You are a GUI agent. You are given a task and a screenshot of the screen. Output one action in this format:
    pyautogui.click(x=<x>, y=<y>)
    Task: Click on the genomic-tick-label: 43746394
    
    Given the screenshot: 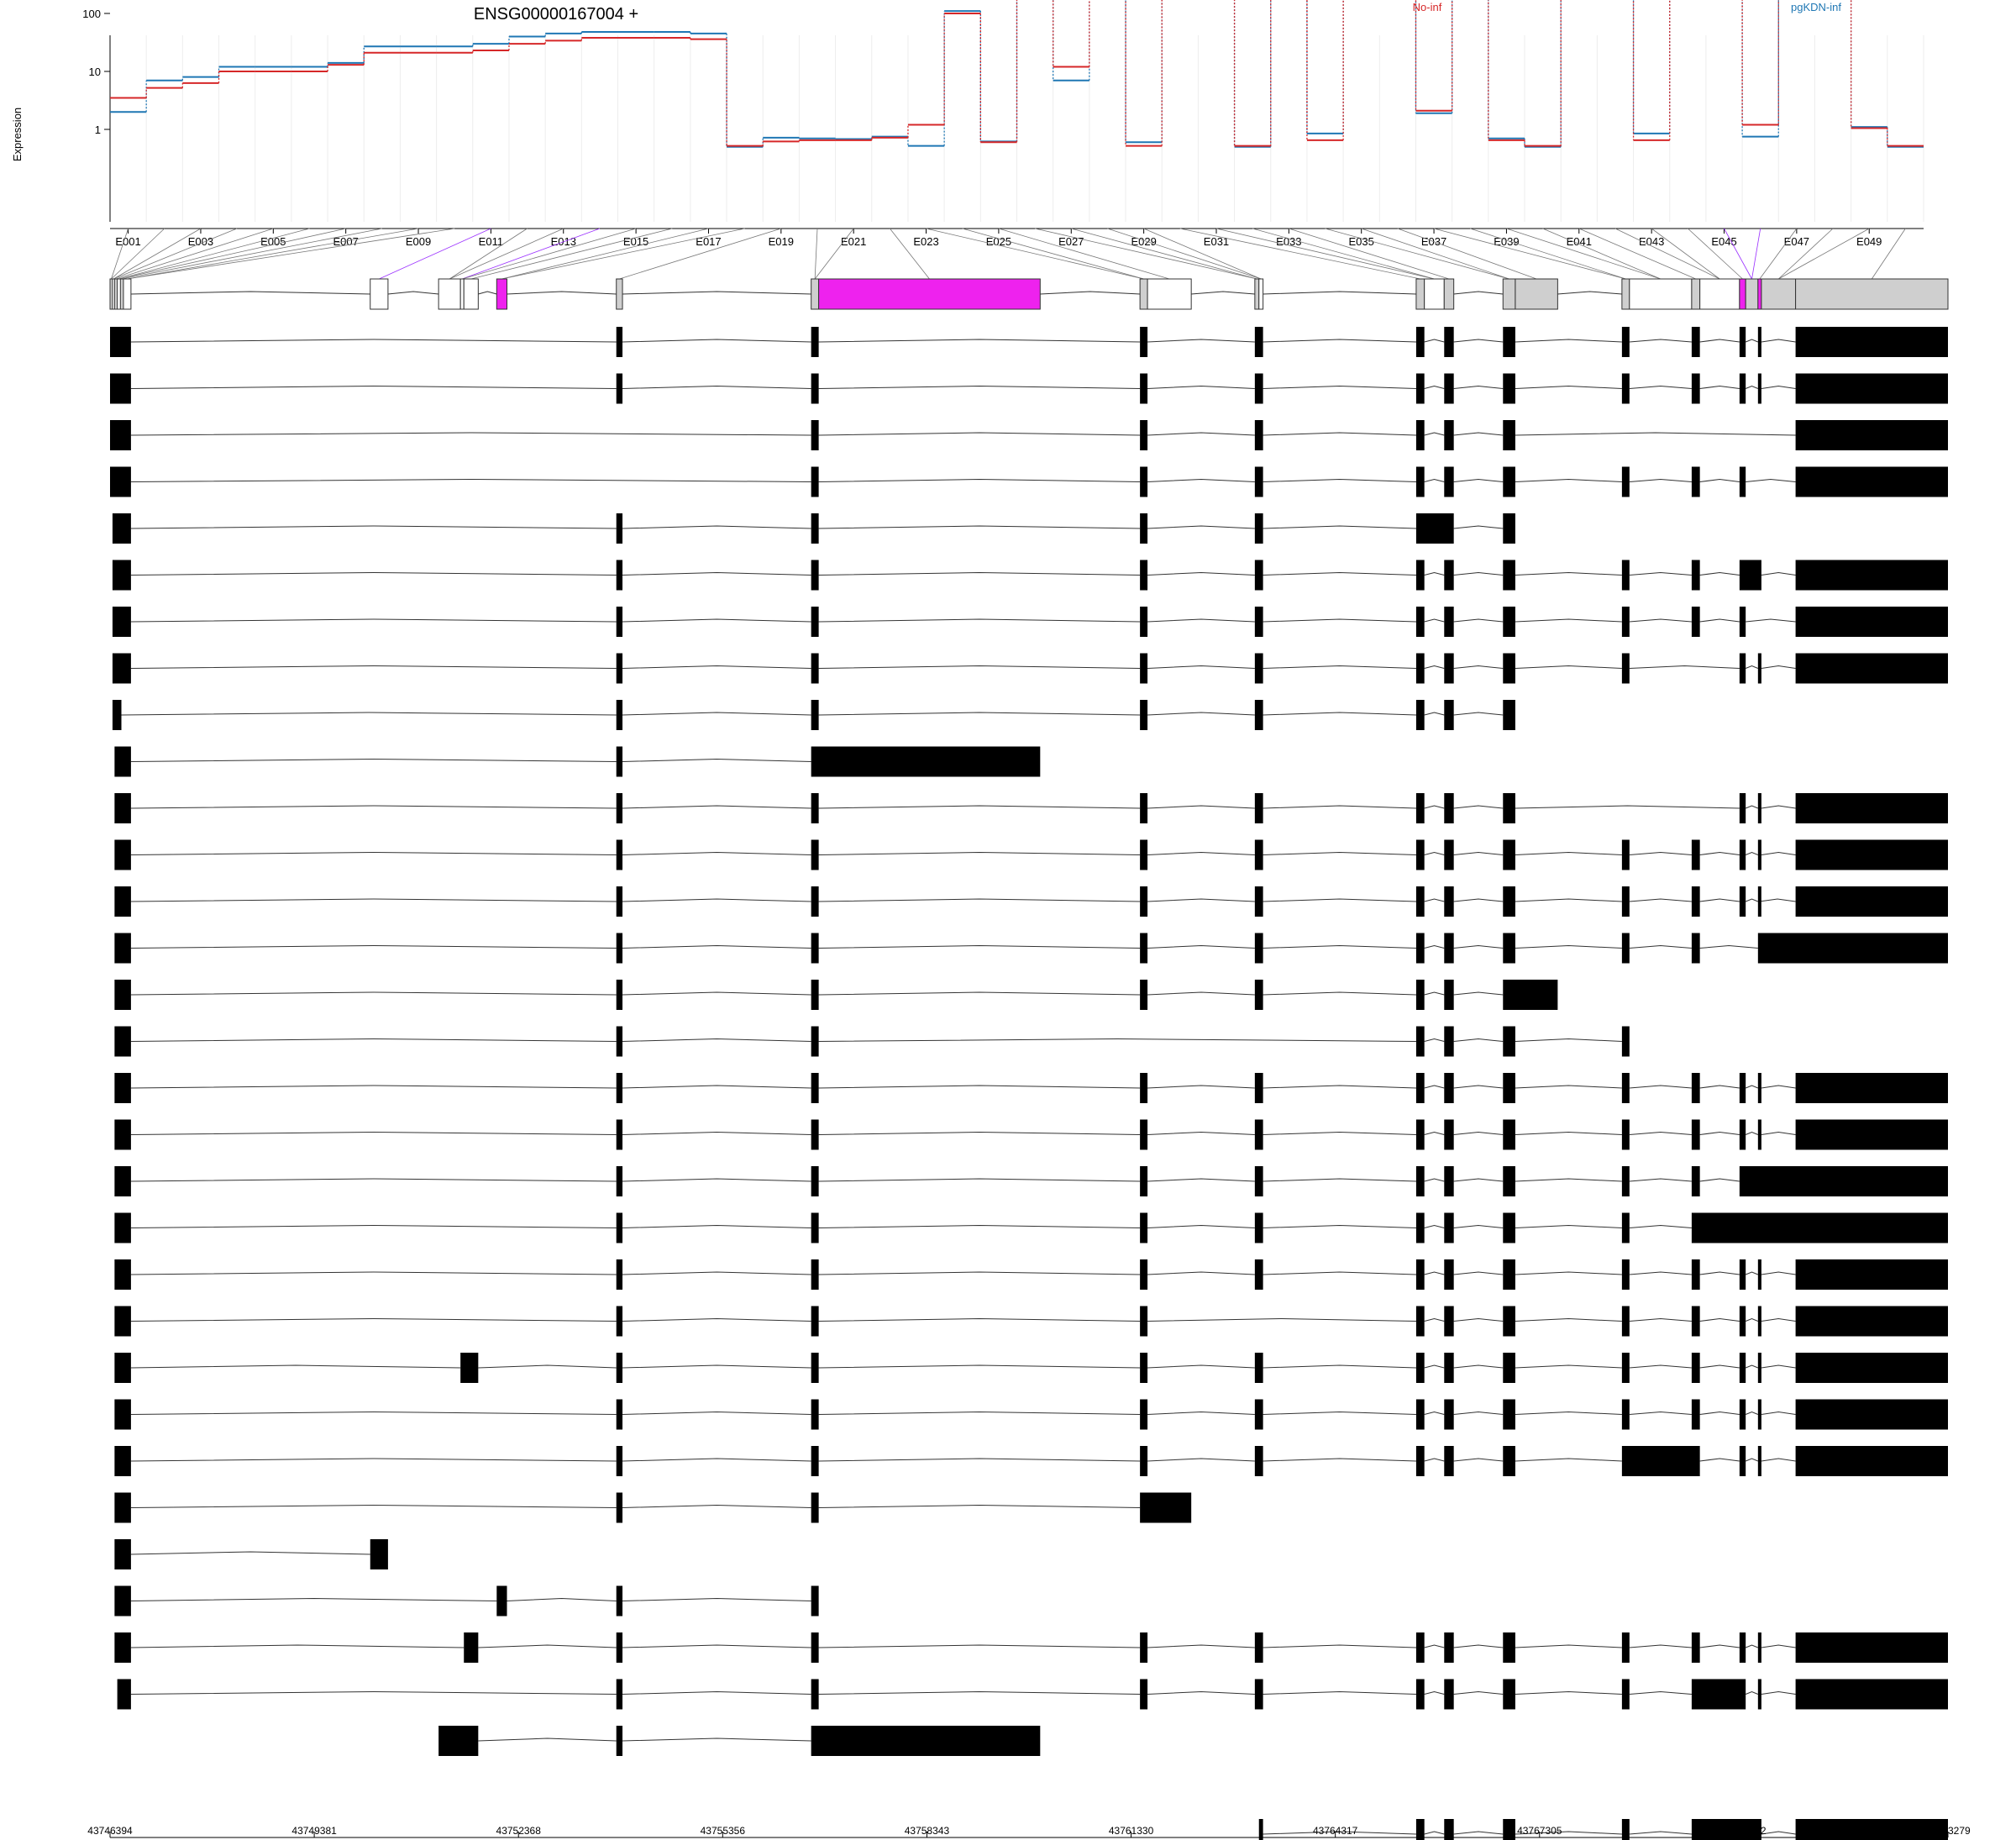 What is the action you would take?
    pyautogui.click(x=110, y=1831)
    